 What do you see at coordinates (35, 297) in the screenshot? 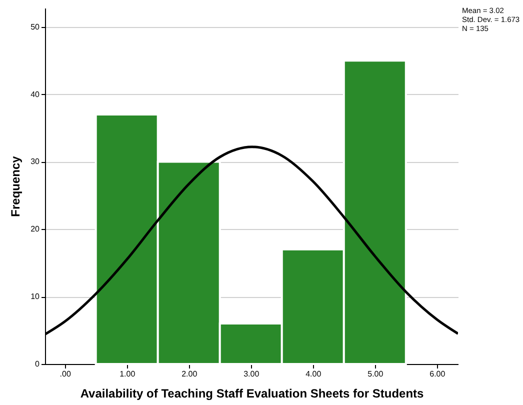
I see `y-tick-label: 10` at bounding box center [35, 297].